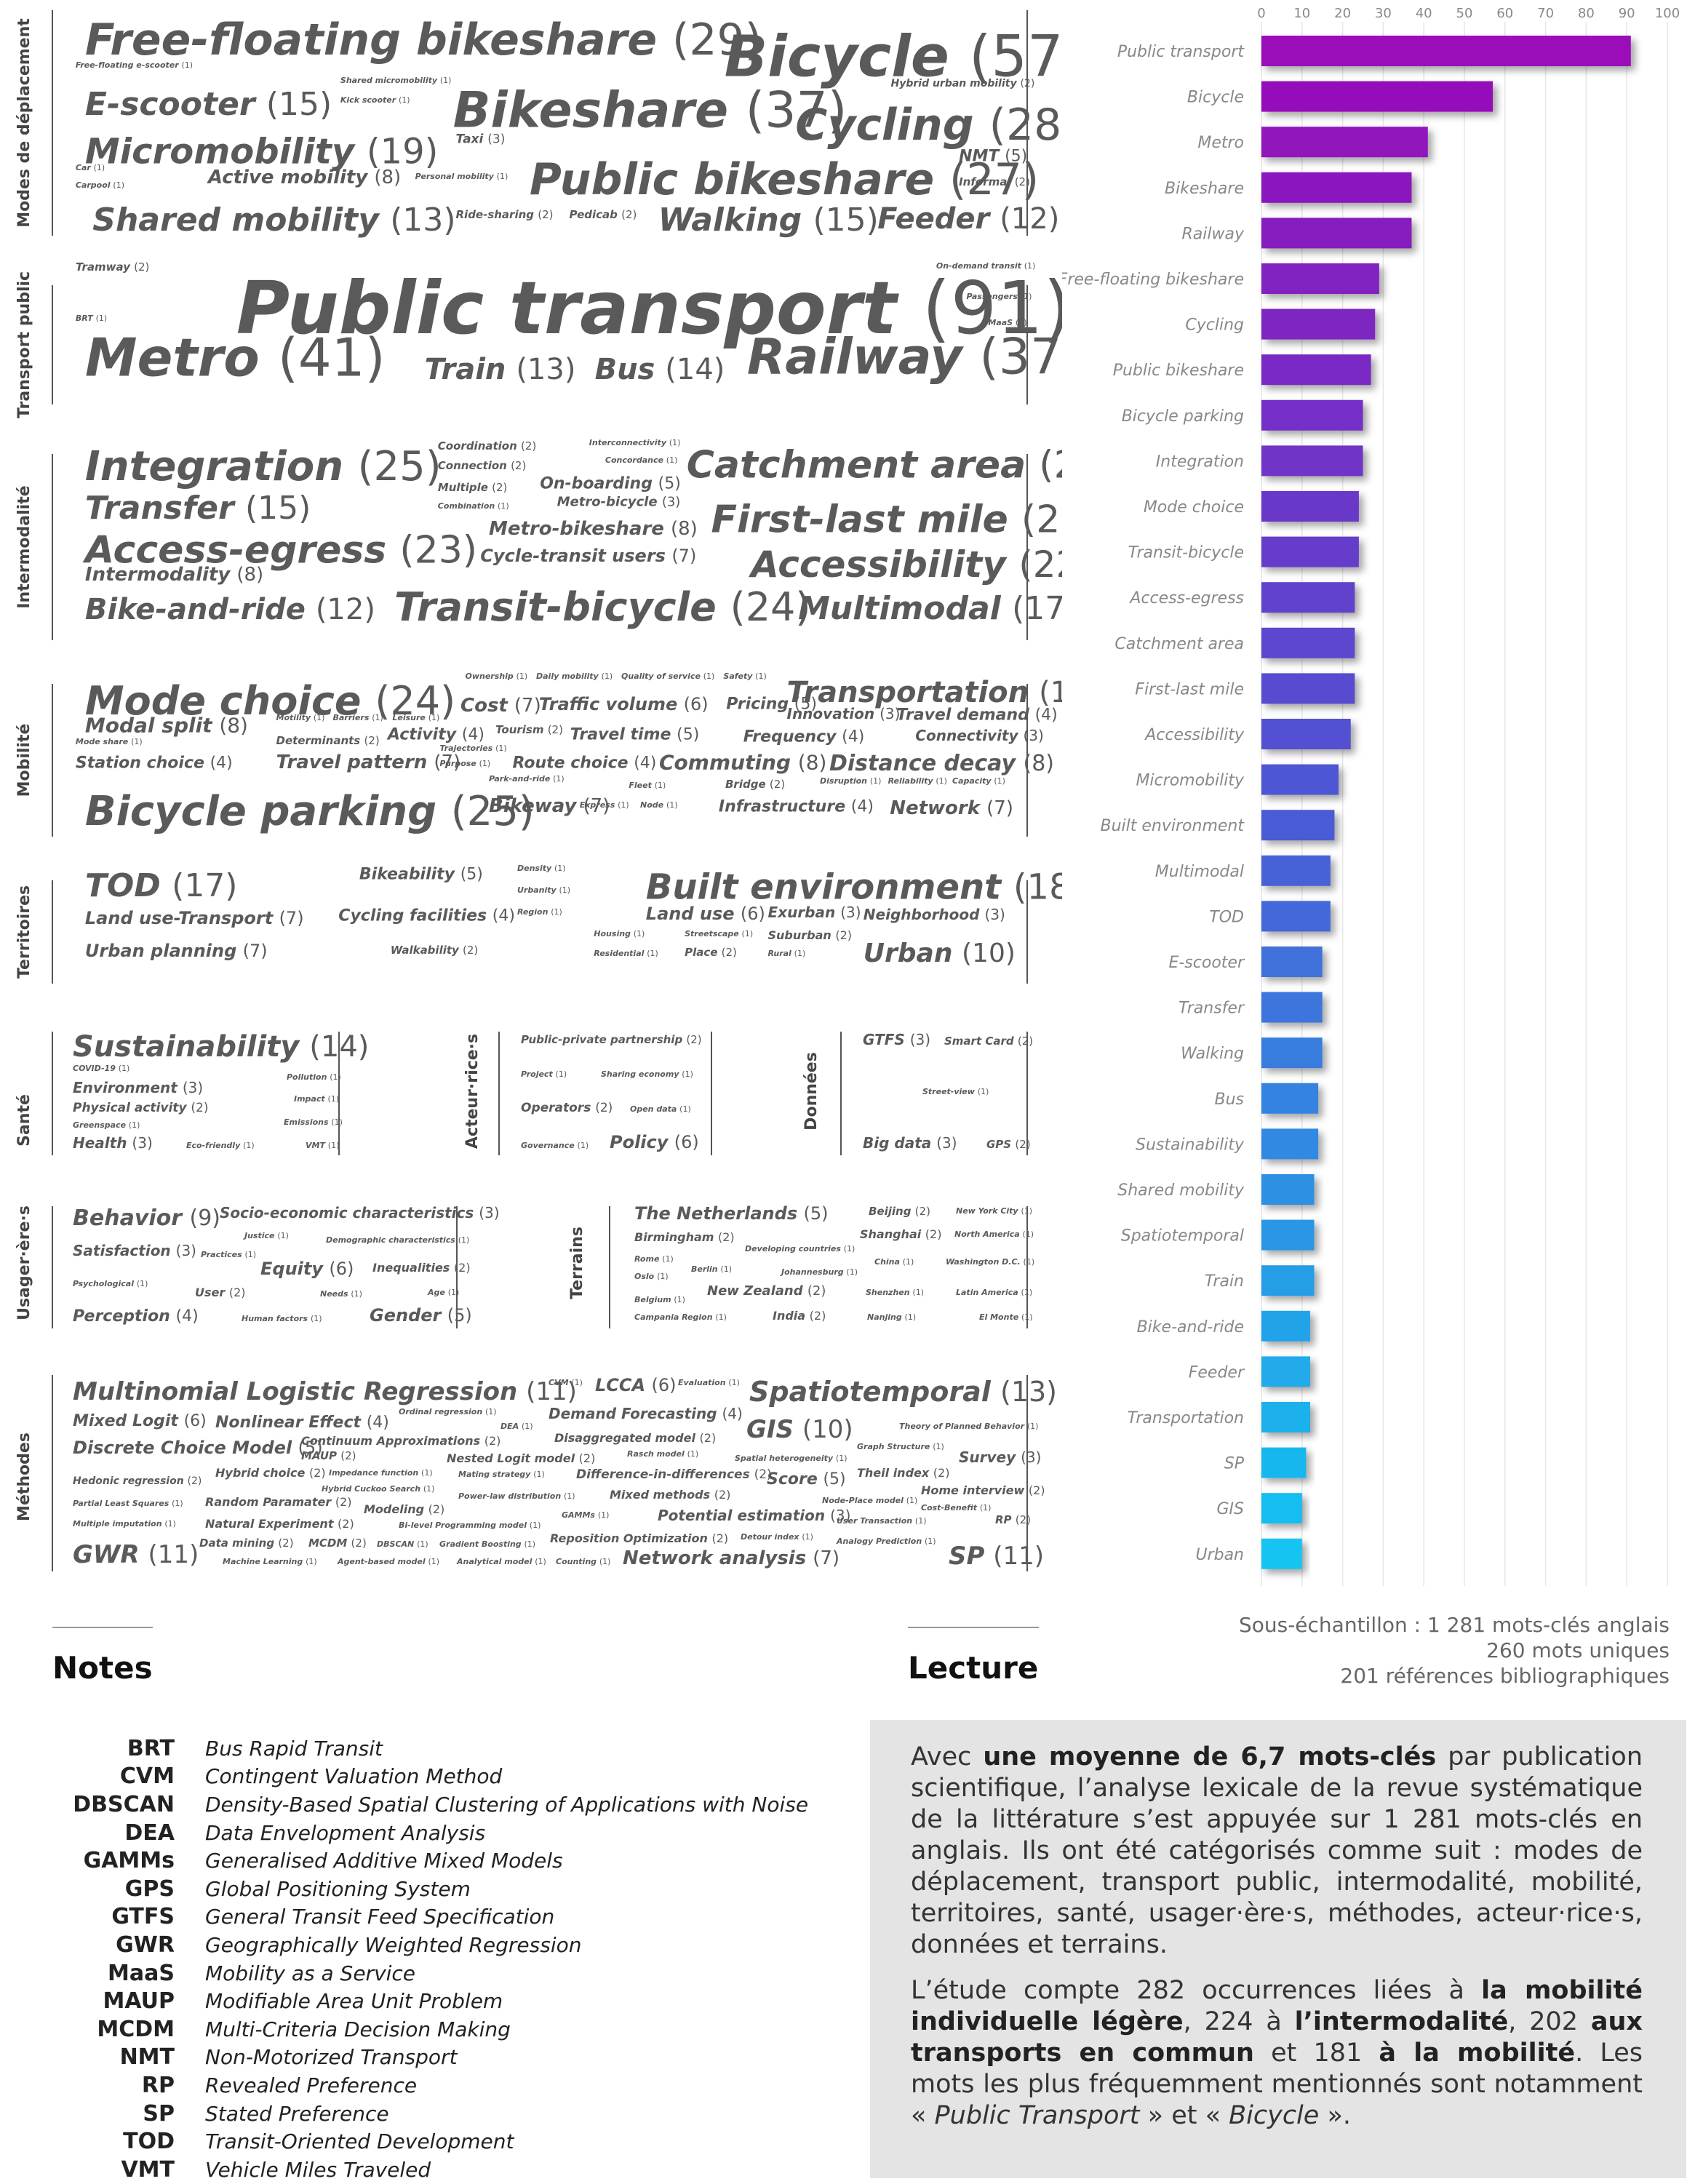 This screenshot has height=2184, width=1687. What do you see at coordinates (660, 1109) in the screenshot?
I see `svg-text: Open data (1)` at bounding box center [660, 1109].